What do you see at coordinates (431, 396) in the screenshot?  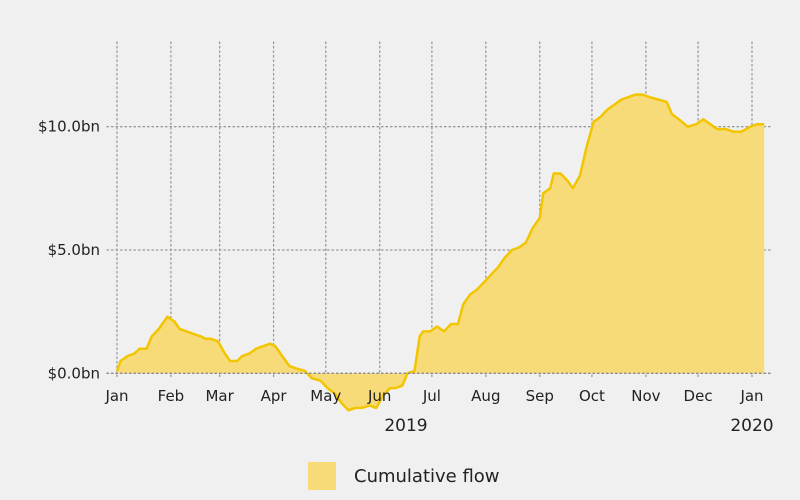 I see `x-tick-label: Jul` at bounding box center [431, 396].